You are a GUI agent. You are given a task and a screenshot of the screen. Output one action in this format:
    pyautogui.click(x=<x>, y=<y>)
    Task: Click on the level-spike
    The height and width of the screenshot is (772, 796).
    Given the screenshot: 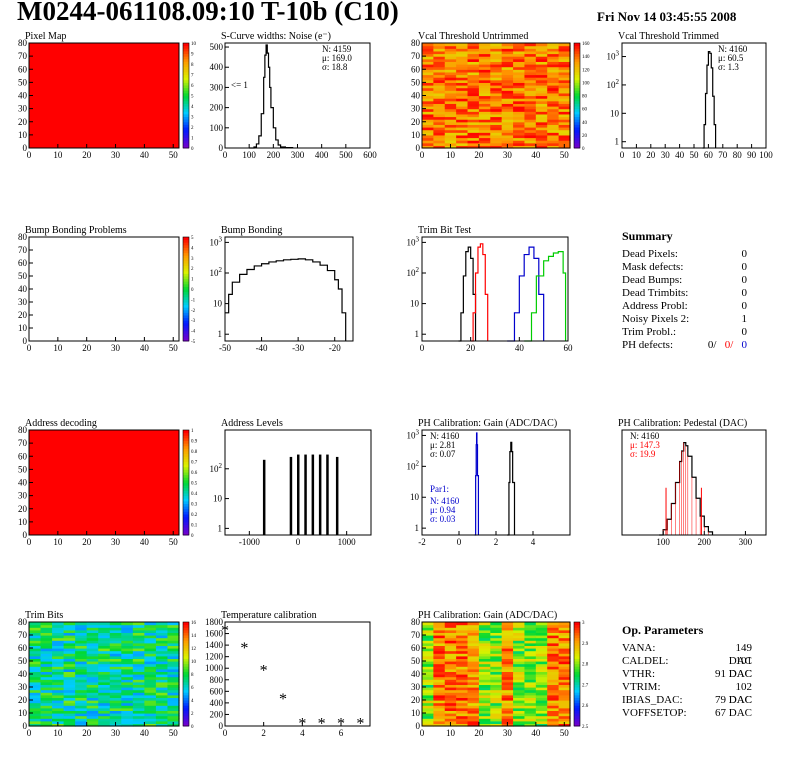 What is the action you would take?
    pyautogui.click(x=327, y=494)
    